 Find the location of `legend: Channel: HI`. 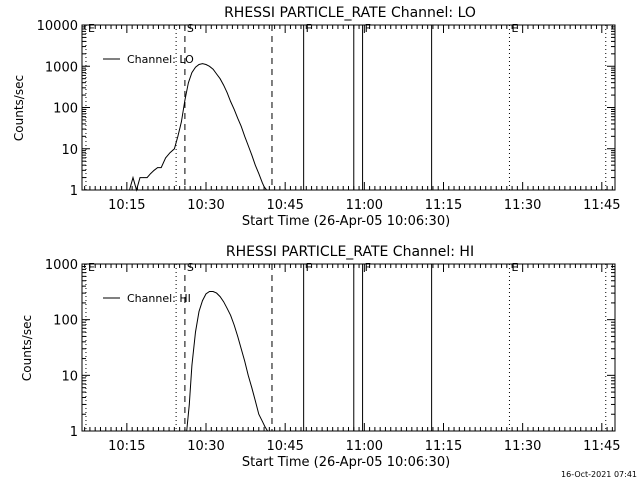

legend: Channel: HI is located at coordinates (147, 298).